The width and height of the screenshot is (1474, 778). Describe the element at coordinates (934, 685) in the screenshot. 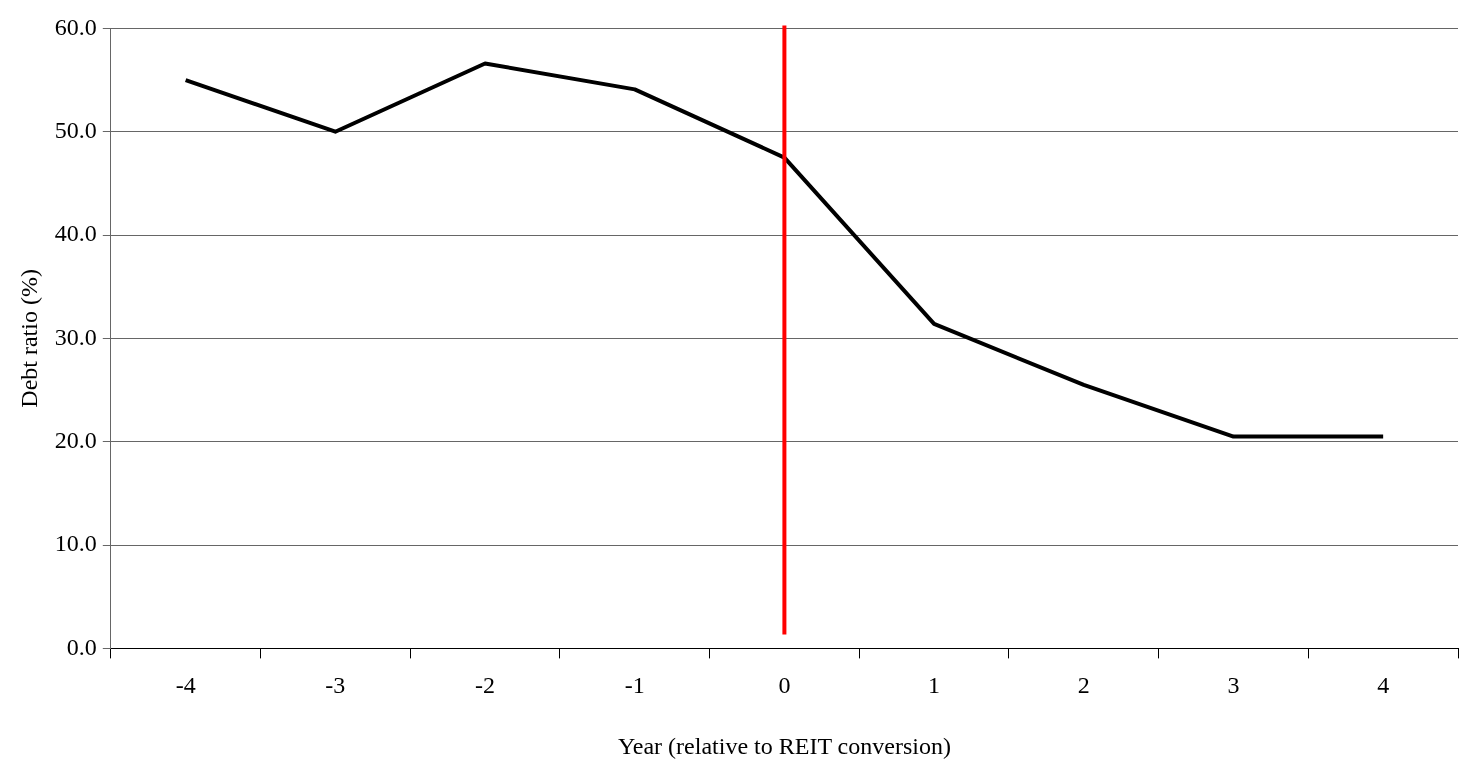

I see `x-tick-label: 1` at that location.